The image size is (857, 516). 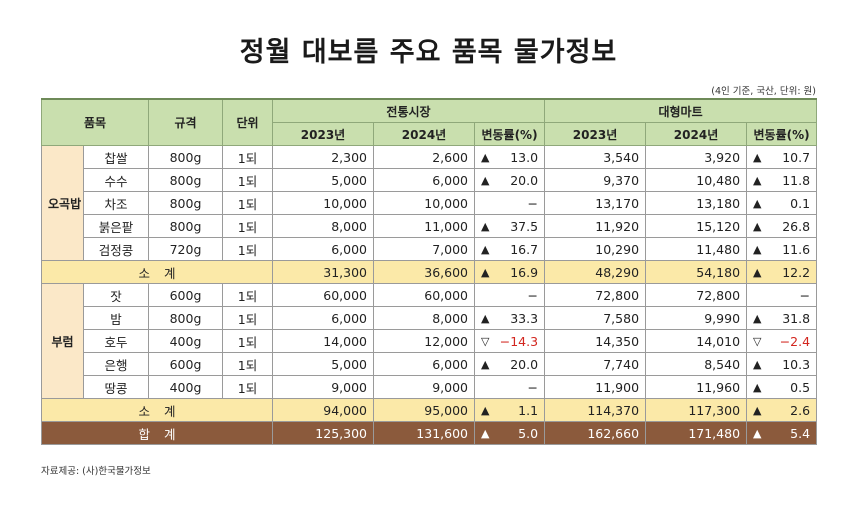 What do you see at coordinates (595, 180) in the screenshot?
I see `mart-2023-cell: 9,370` at bounding box center [595, 180].